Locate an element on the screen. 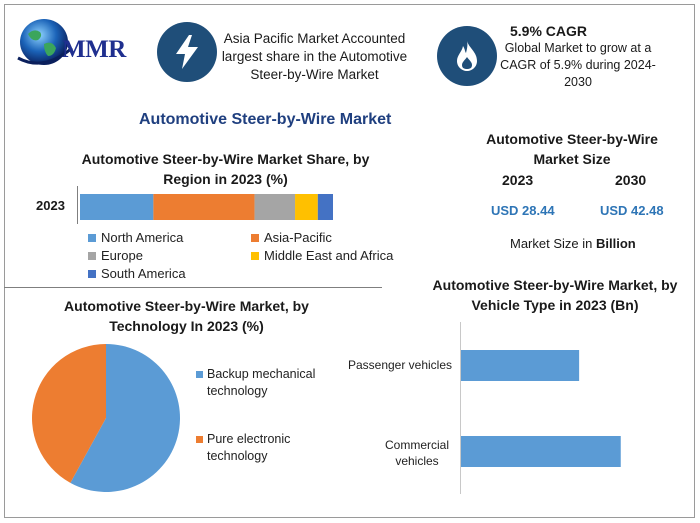 The height and width of the screenshot is (523, 700). flame-icon is located at coordinates (467, 56).